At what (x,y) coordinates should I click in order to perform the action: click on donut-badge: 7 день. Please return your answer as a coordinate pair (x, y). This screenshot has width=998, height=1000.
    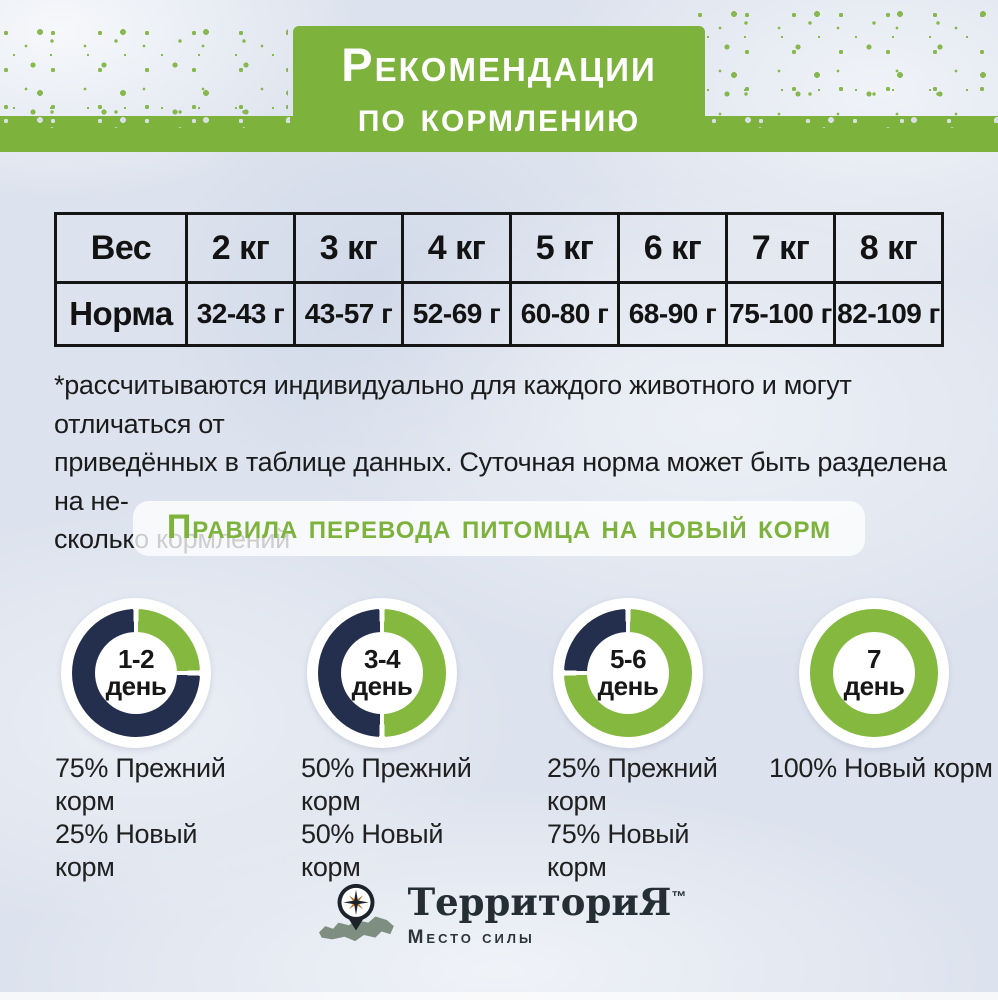
    Looking at the image, I should click on (874, 673).